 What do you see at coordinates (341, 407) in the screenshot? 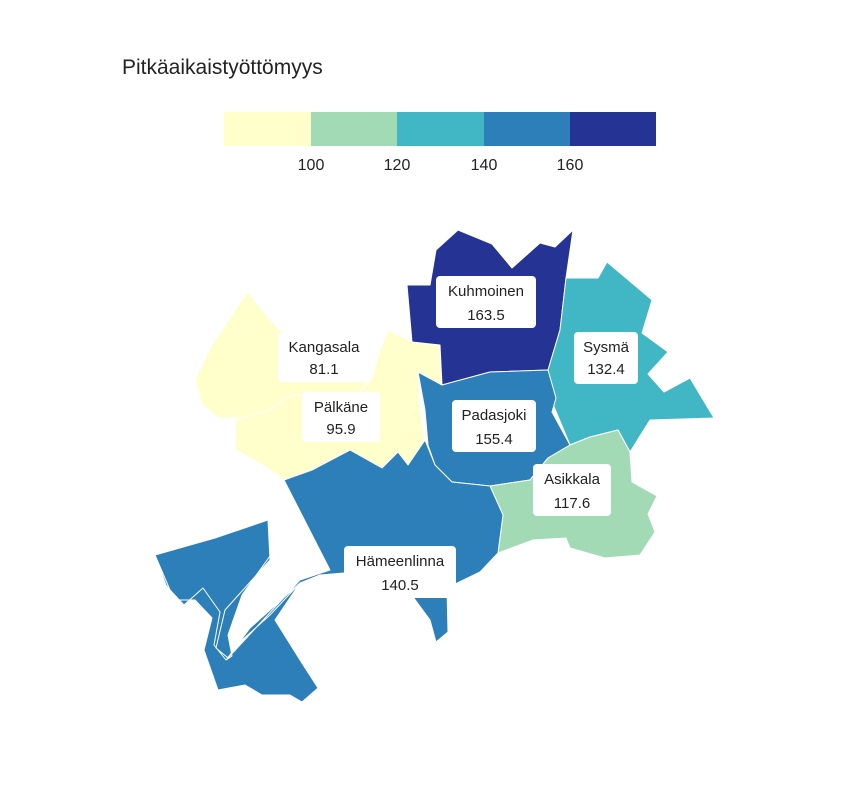
I see `label-palkane-name: Pälkäne` at bounding box center [341, 407].